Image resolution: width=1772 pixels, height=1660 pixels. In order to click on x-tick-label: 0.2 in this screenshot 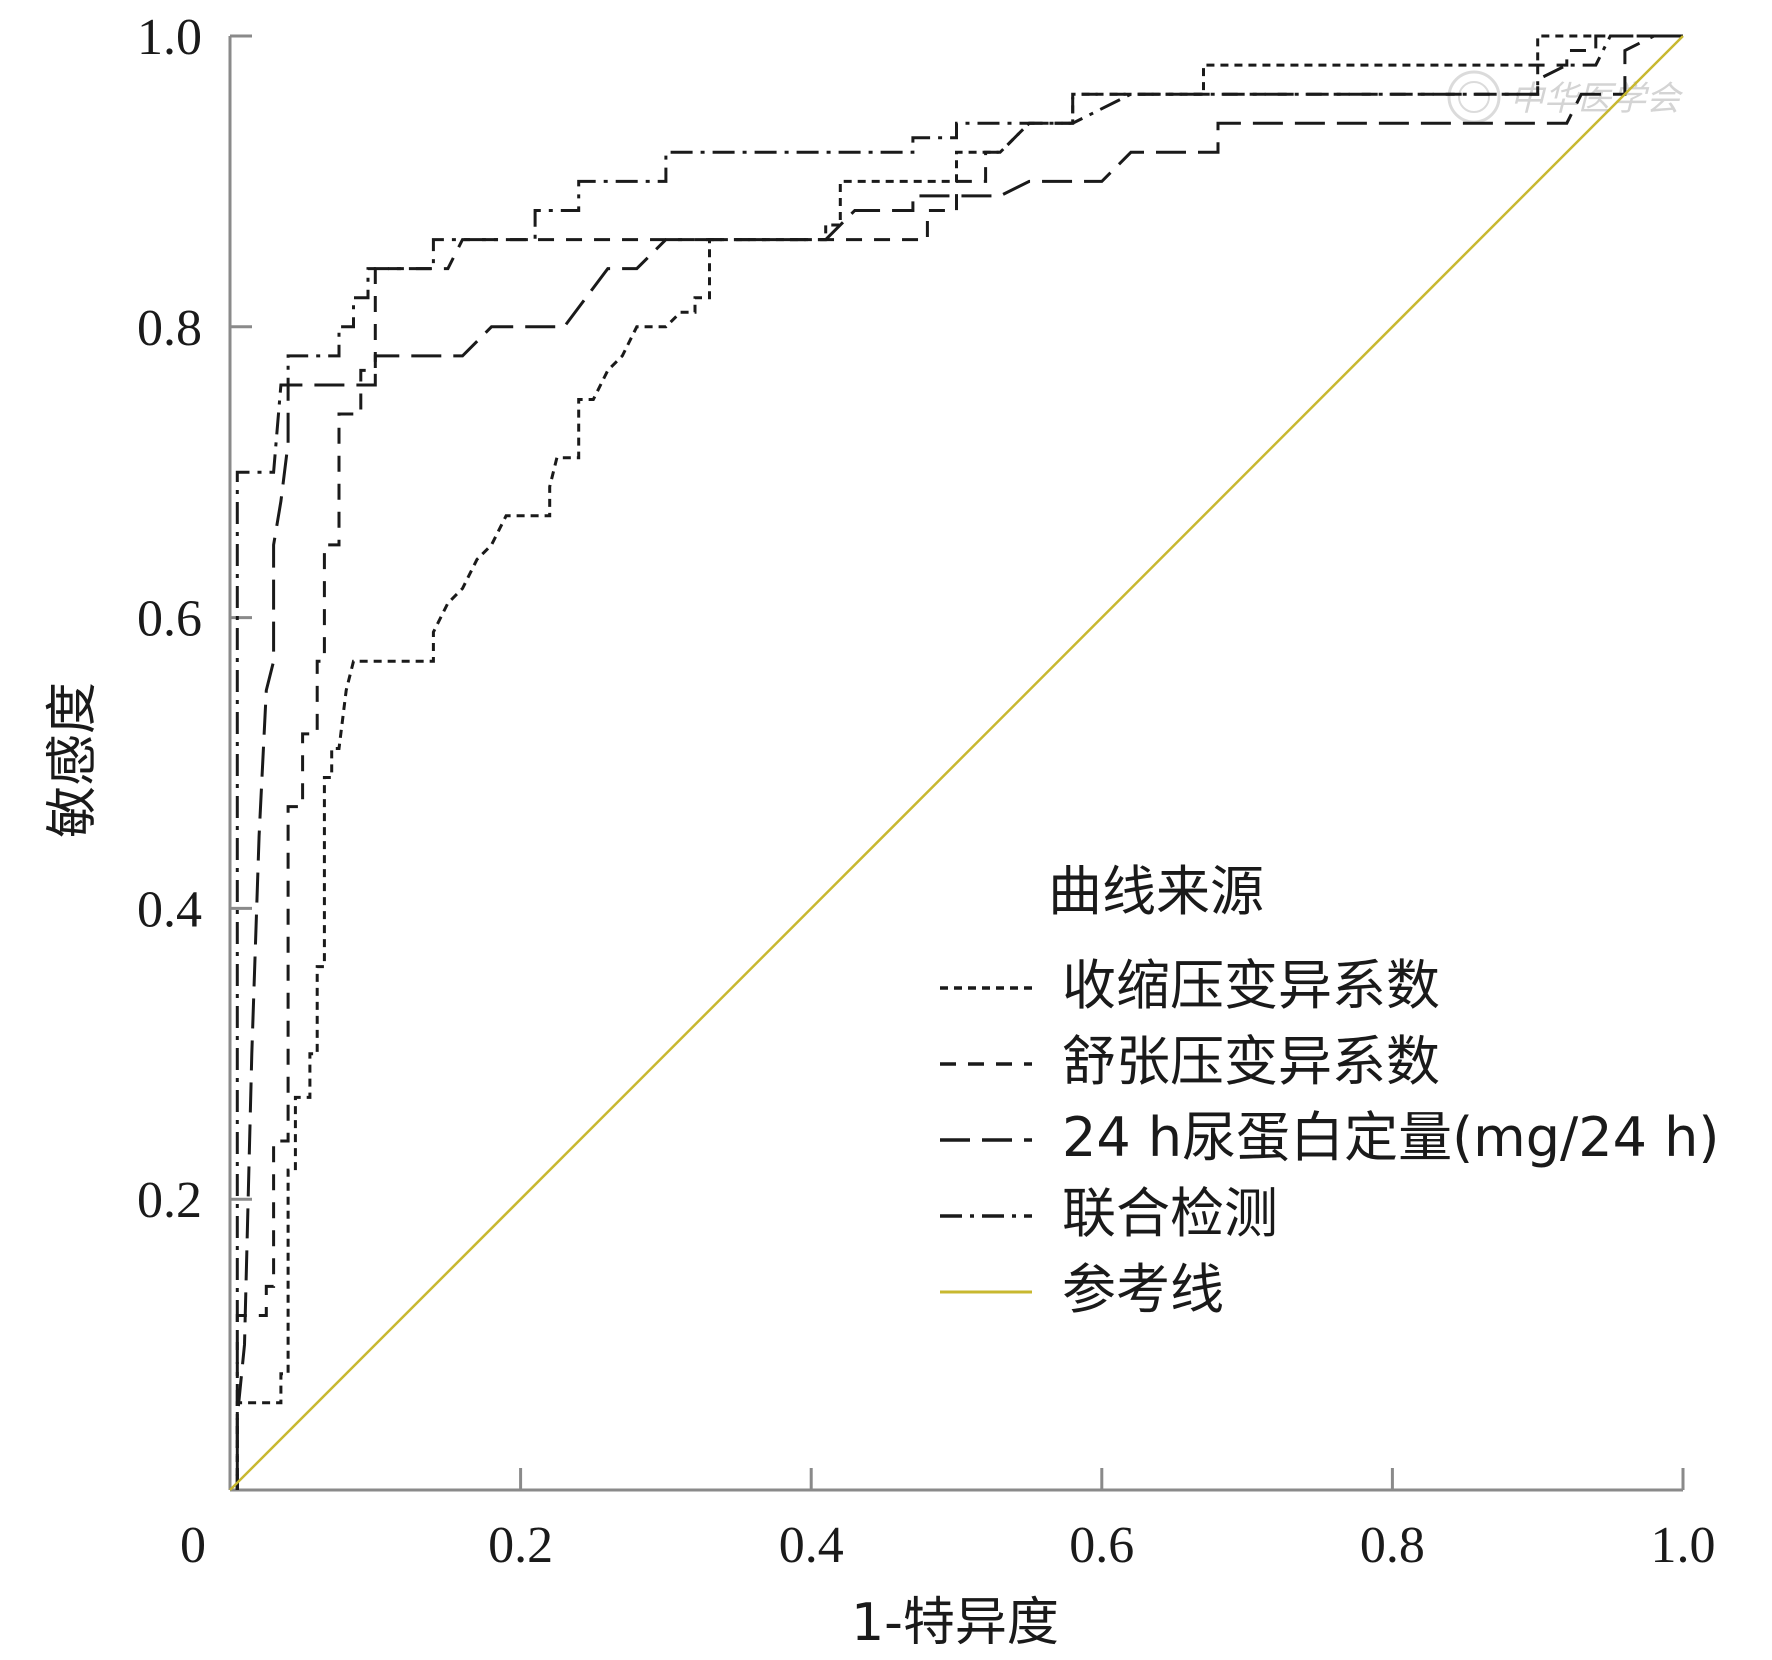, I will do `click(520, 1545)`.